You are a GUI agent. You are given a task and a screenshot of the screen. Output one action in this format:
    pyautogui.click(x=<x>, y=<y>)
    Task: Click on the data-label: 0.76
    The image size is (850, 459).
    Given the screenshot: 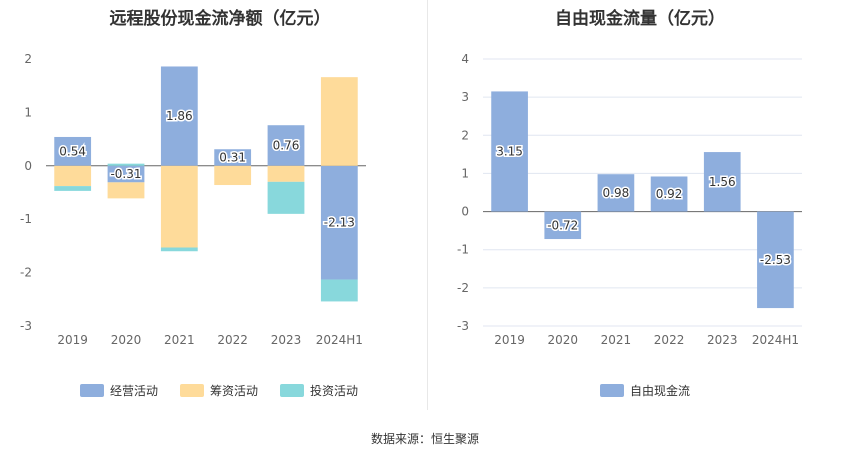 What is the action you would take?
    pyautogui.click(x=286, y=146)
    